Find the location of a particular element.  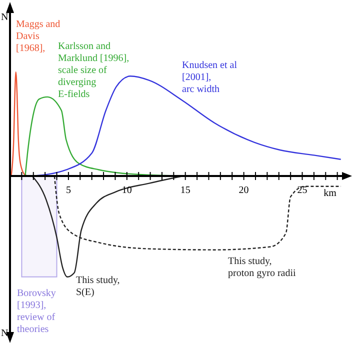

x-axis-title: km is located at coordinates (330, 193).